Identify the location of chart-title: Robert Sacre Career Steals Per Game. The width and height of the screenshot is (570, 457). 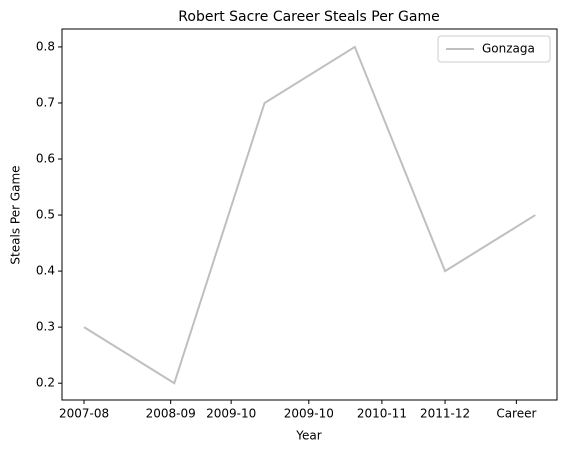
(308, 17).